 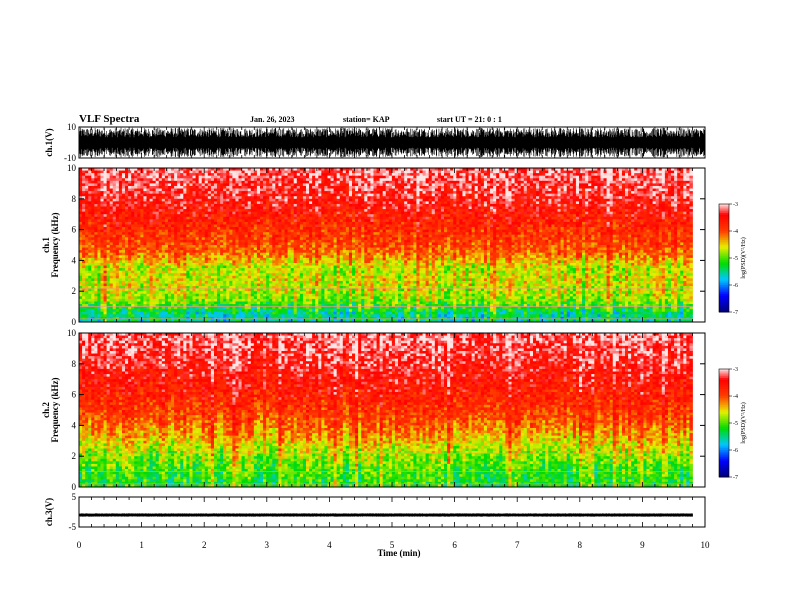 What do you see at coordinates (366, 119) in the screenshot?
I see `figure-station: station= KAP` at bounding box center [366, 119].